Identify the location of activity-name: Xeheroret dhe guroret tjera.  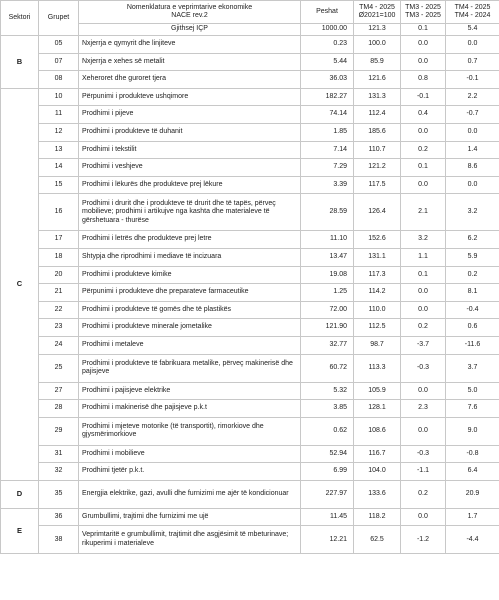
(189, 79).